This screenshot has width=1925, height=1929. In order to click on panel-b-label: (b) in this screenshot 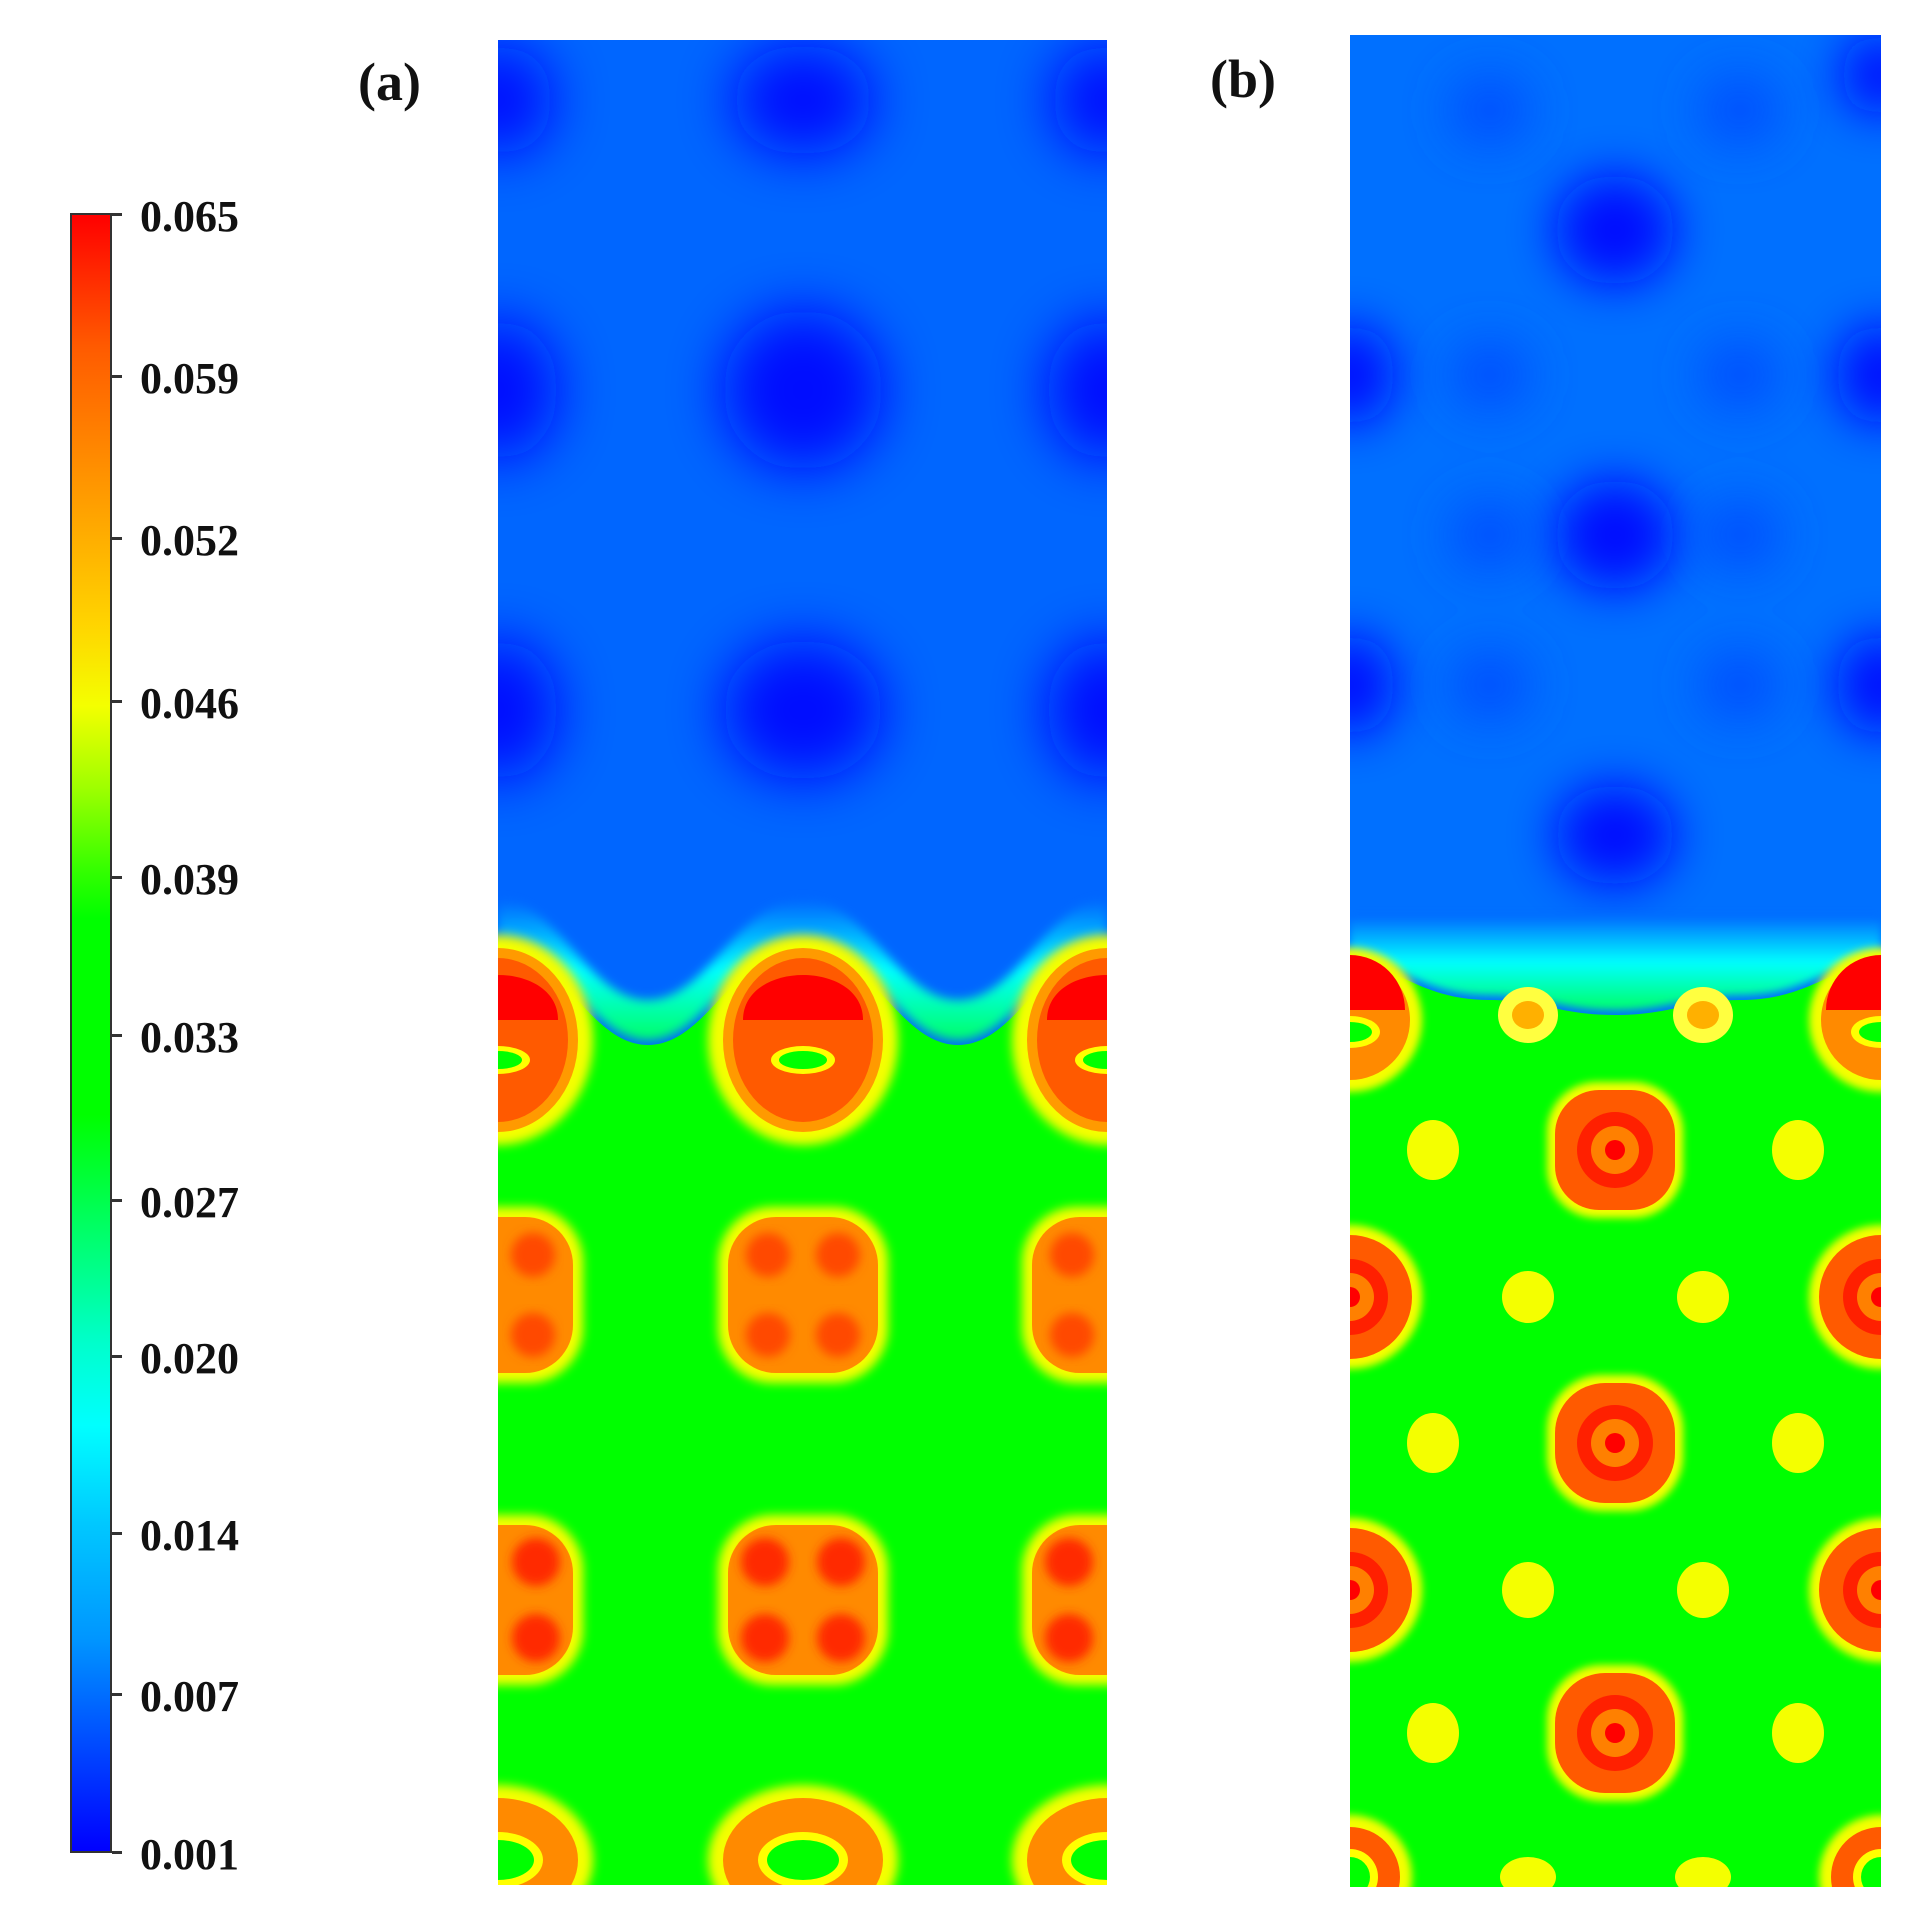, I will do `click(1243, 79)`.